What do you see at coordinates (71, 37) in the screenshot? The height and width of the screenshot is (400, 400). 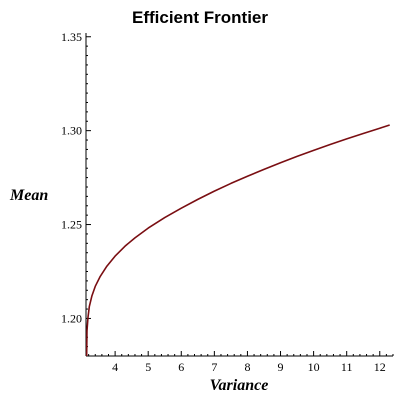 I see `y-tick-label: 1.35` at bounding box center [71, 37].